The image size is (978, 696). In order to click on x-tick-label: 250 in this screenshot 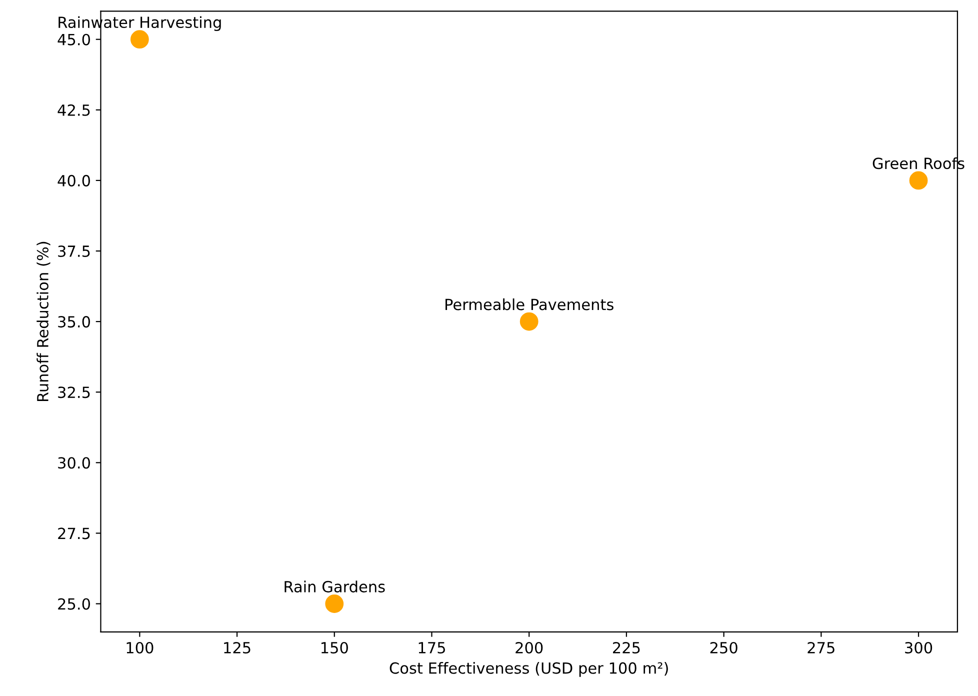, I will do `click(724, 648)`.